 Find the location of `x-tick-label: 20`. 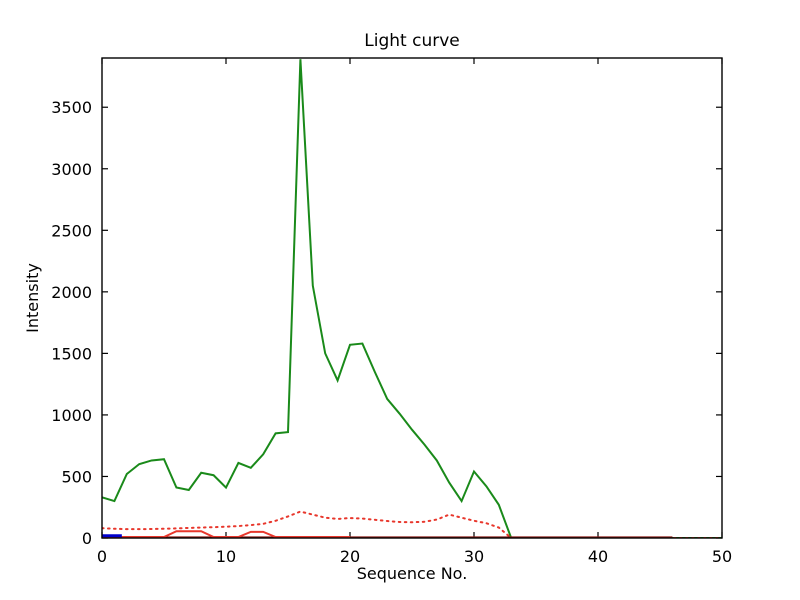

x-tick-label: 20 is located at coordinates (350, 556).